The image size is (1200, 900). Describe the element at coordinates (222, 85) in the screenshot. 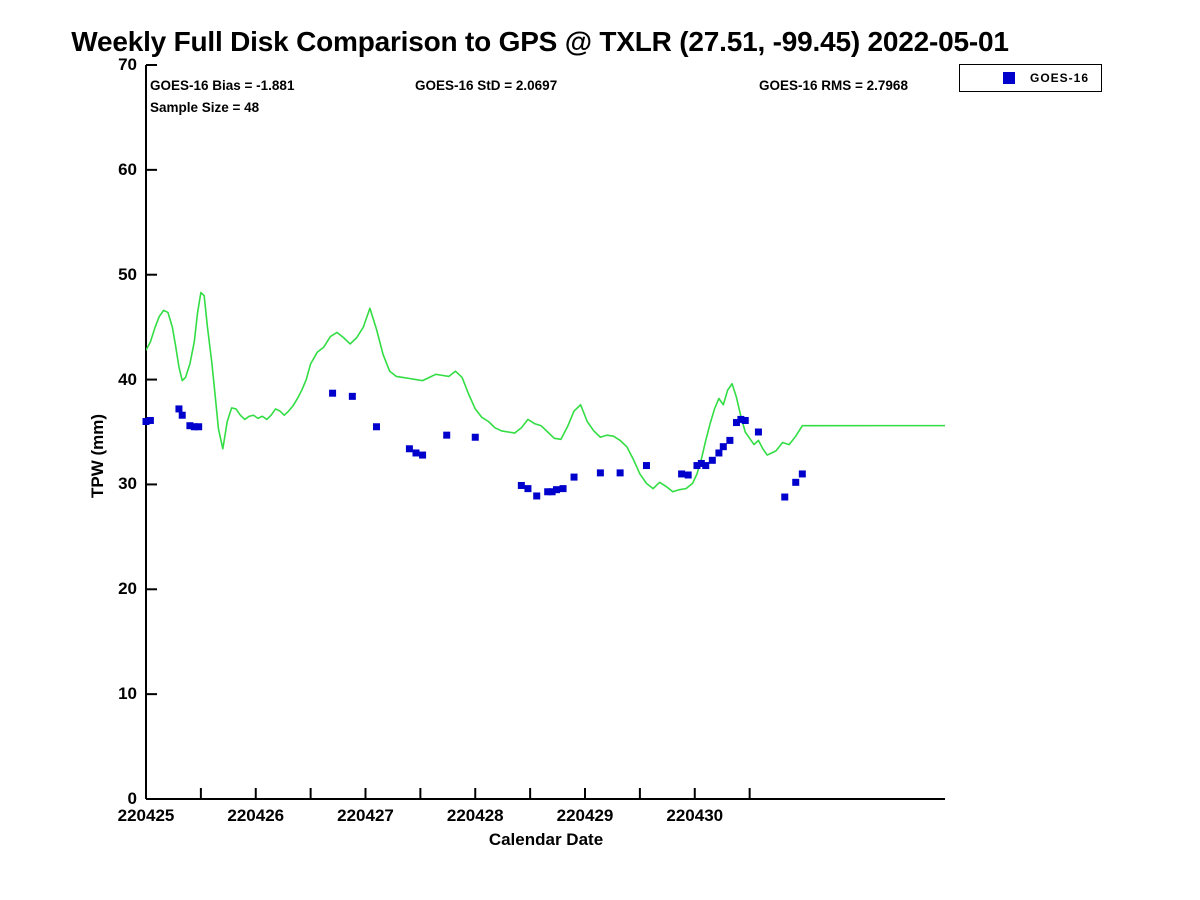

I see `stat-bias: GOES-16 Bias = -1.881` at that location.